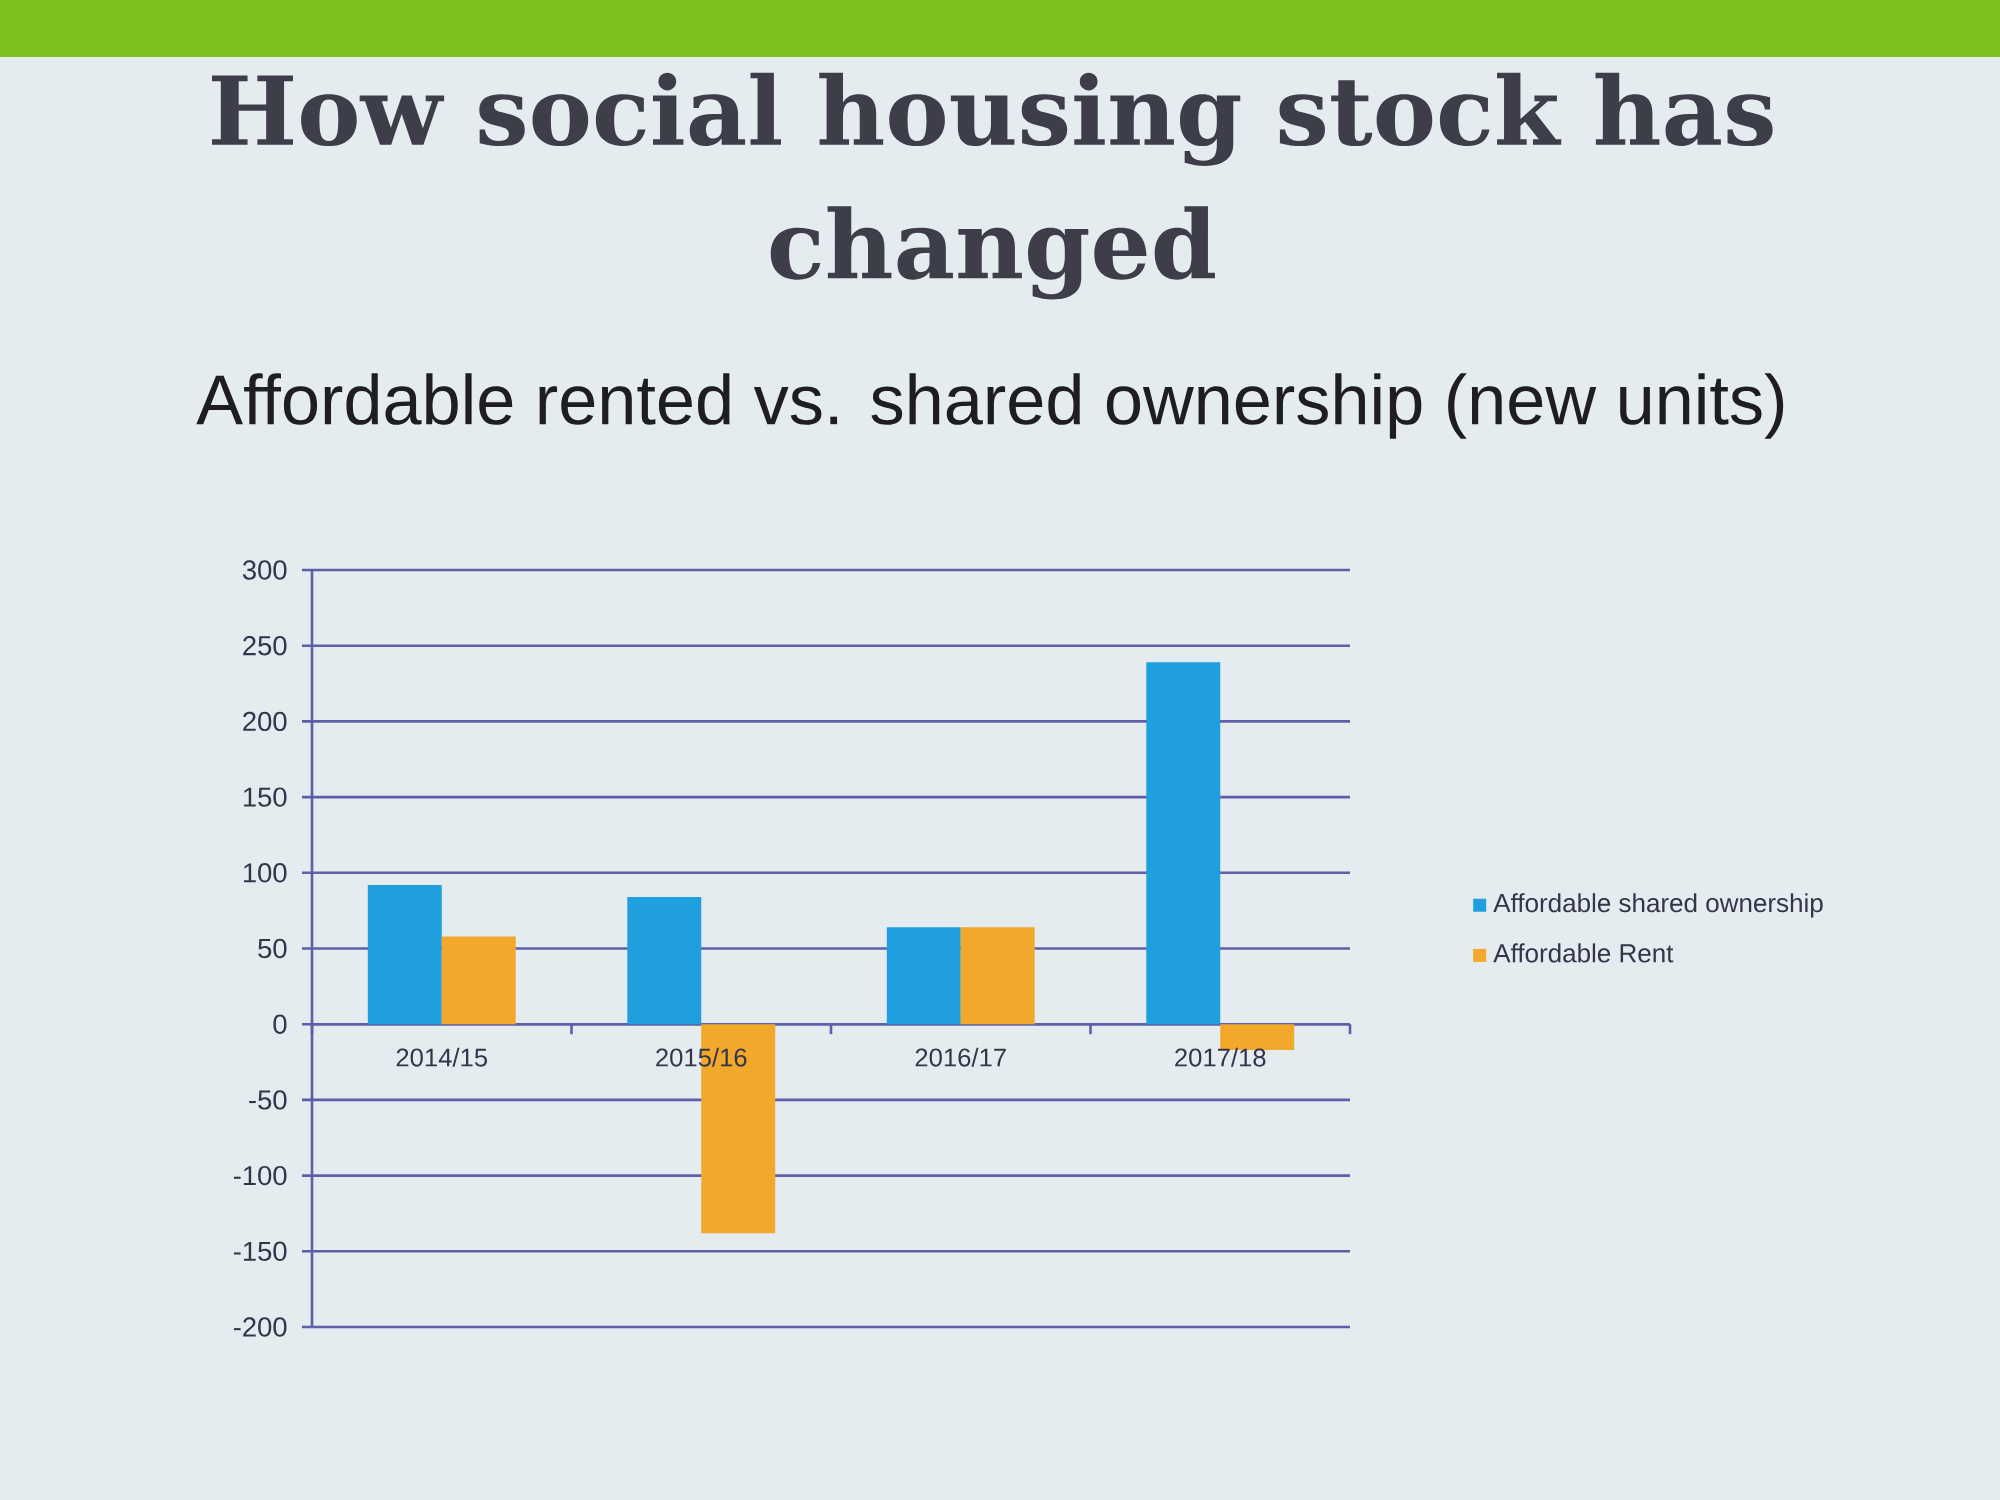 This screenshot has height=1500, width=2000. What do you see at coordinates (442, 1057) in the screenshot?
I see `x-tick-label: 2014/15` at bounding box center [442, 1057].